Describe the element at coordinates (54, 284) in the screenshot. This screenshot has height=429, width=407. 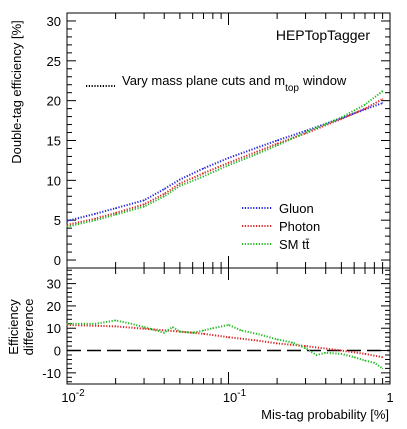
I see `bottom-y-tick-label: 30` at that location.